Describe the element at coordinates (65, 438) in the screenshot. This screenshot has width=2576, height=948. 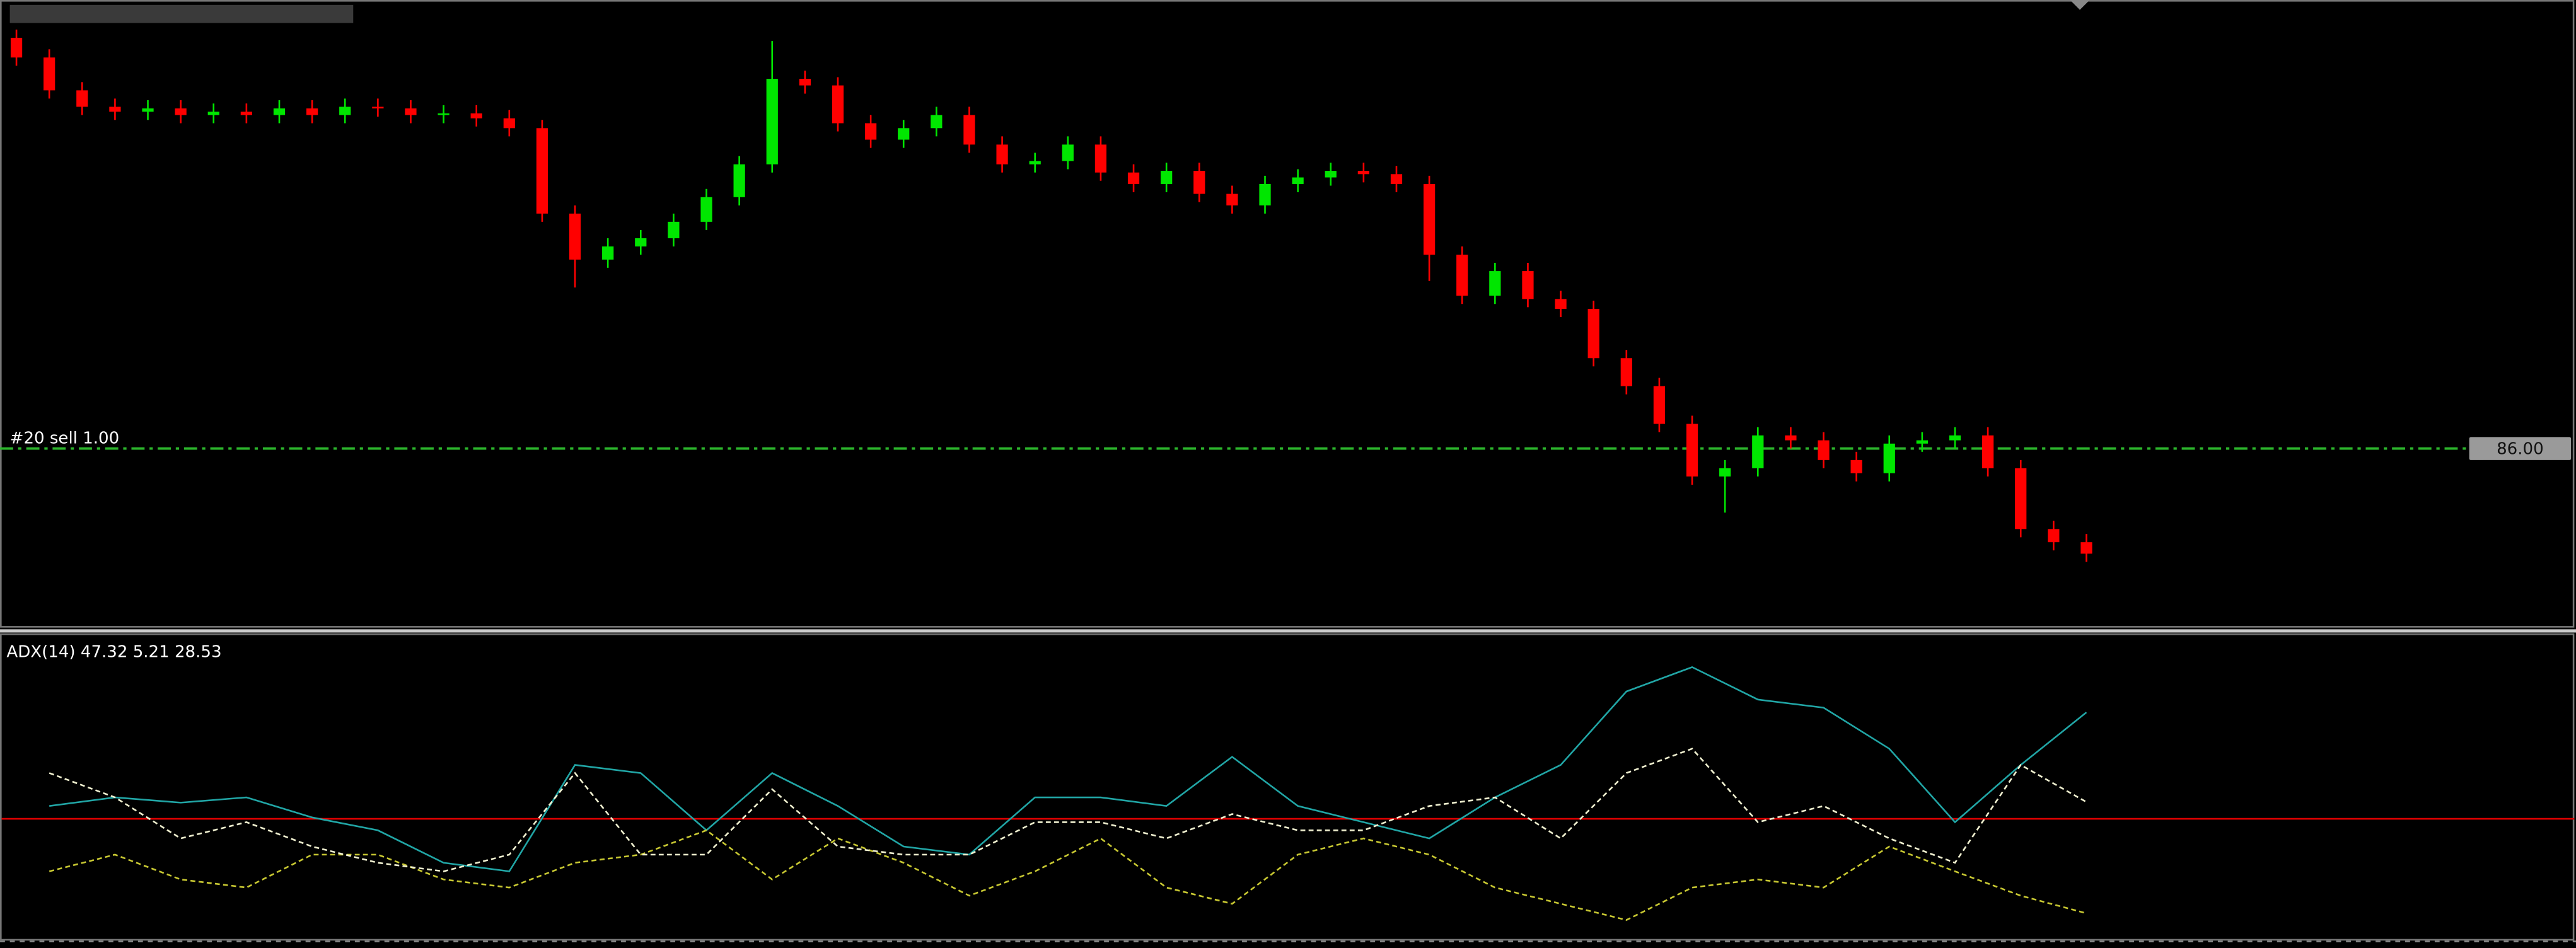
I see `order-label: #20 sell 1.00` at that location.